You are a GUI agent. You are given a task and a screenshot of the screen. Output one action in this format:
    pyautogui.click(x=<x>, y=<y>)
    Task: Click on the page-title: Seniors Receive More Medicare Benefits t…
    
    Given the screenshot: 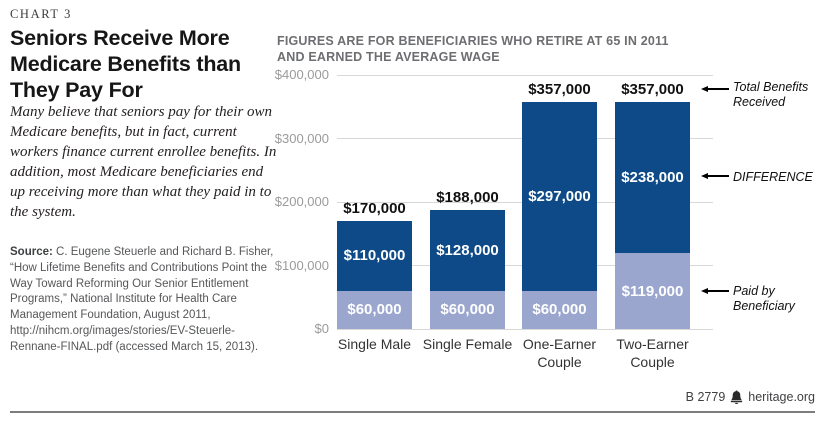 What is the action you would take?
    pyautogui.click(x=125, y=64)
    